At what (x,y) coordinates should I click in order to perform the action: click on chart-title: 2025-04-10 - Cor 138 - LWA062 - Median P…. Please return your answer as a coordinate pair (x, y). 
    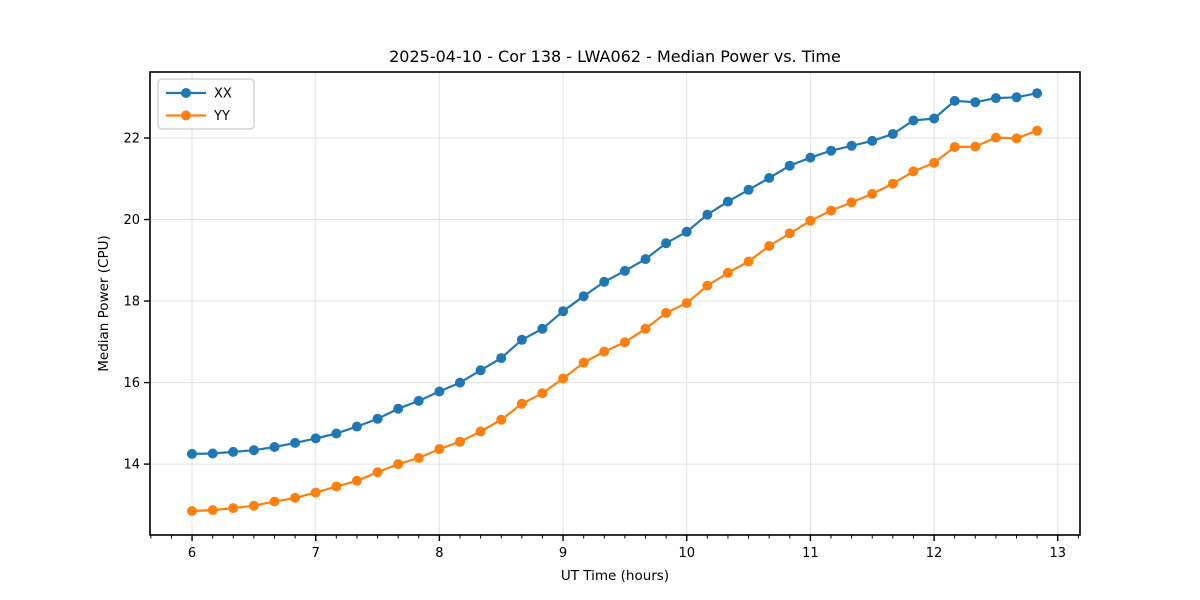
    Looking at the image, I should click on (615, 56).